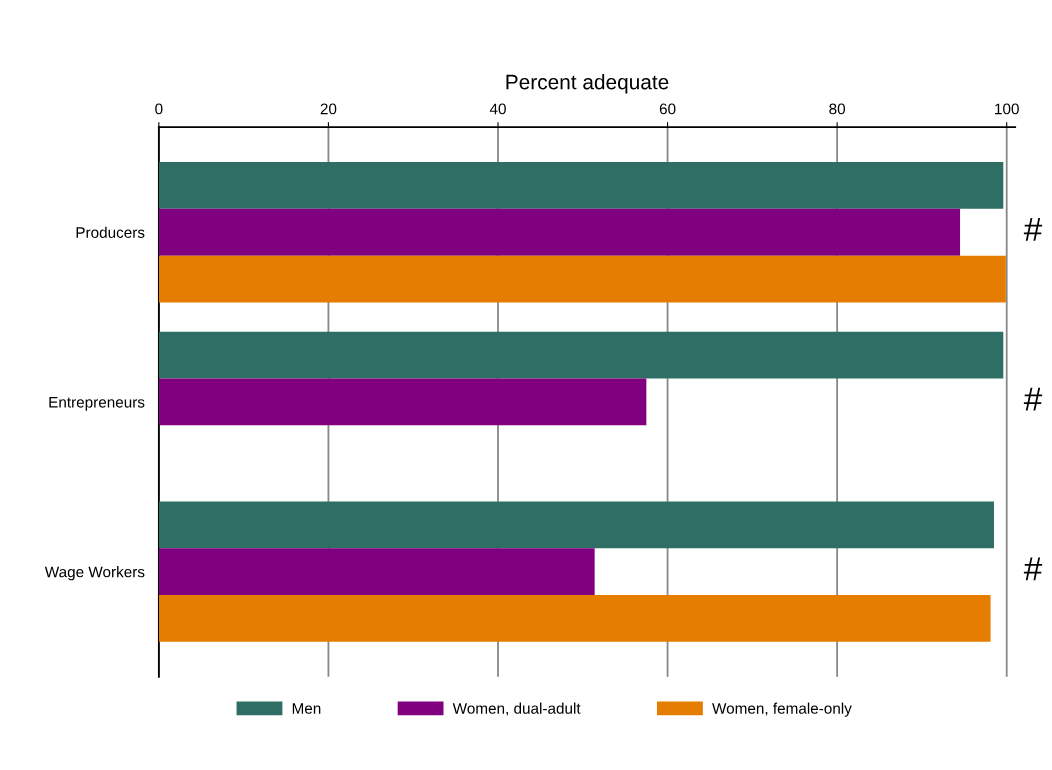 This screenshot has width=1052, height=770. What do you see at coordinates (497, 109) in the screenshot?
I see `x-tick-label: 40` at bounding box center [497, 109].